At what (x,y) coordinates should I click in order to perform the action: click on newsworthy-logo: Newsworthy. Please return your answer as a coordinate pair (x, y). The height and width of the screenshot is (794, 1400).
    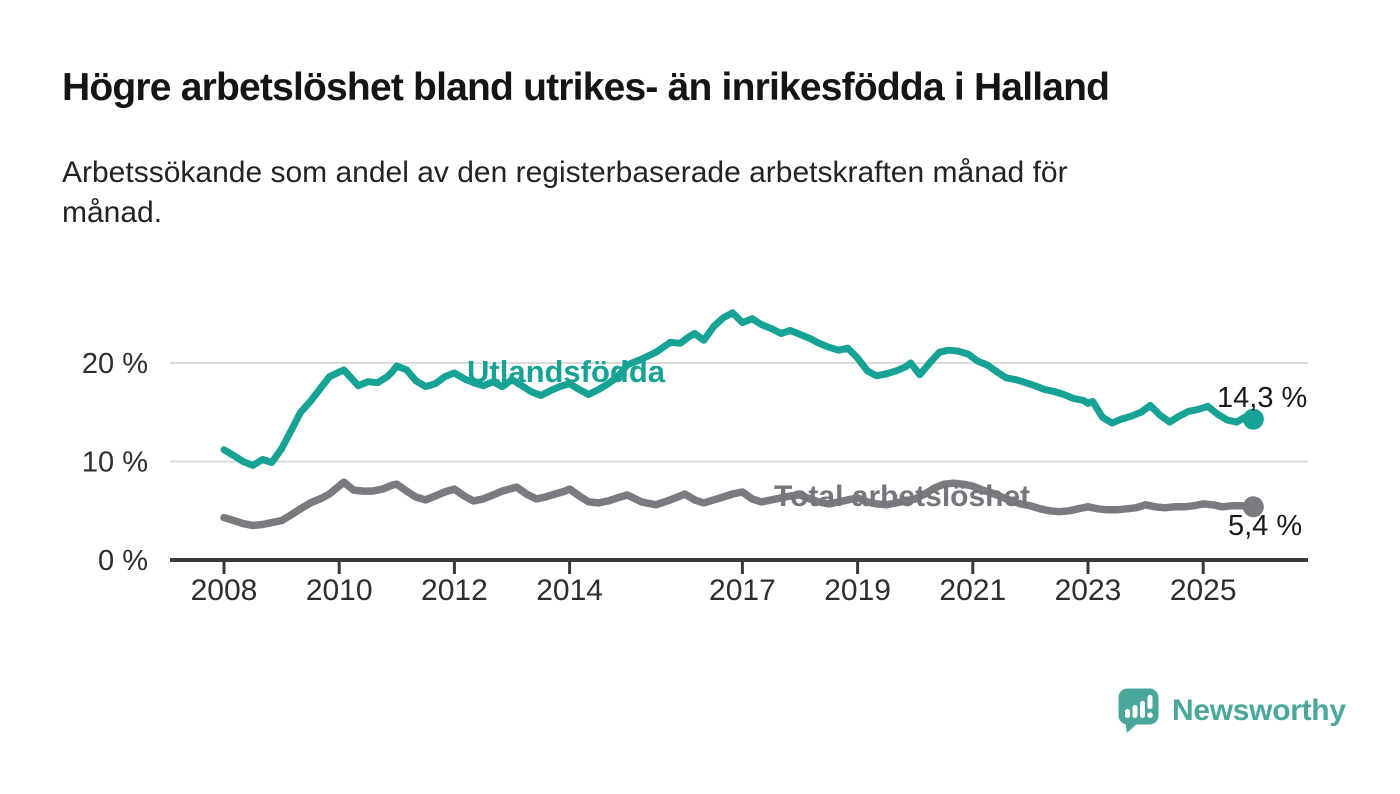
    Looking at the image, I should click on (1232, 710).